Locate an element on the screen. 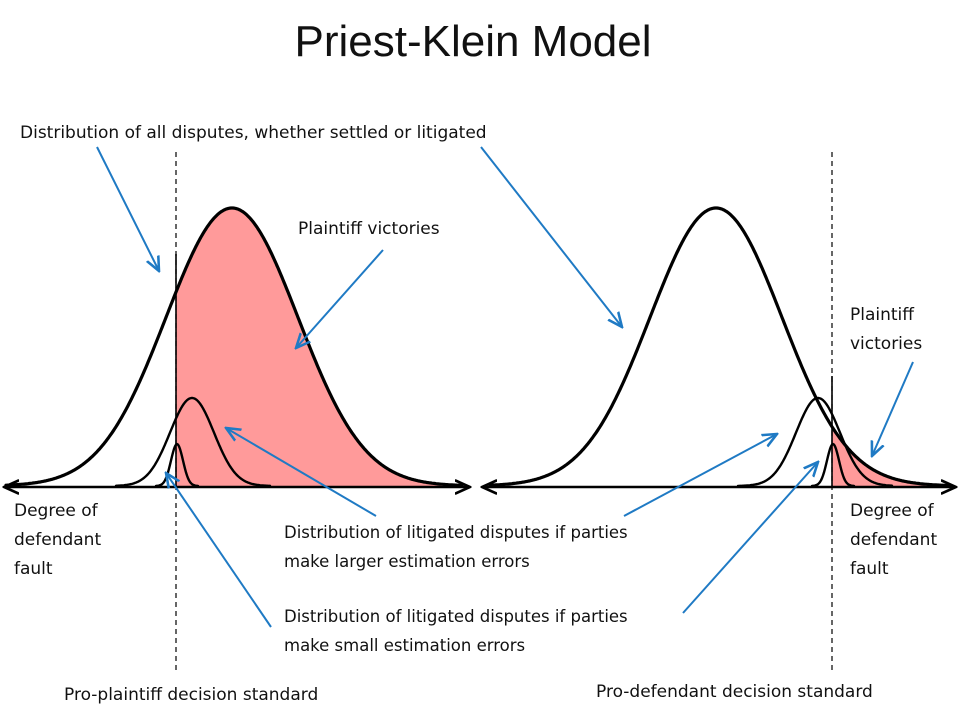 The width and height of the screenshot is (960, 720). fault-label-right-3: fault is located at coordinates (869, 569).